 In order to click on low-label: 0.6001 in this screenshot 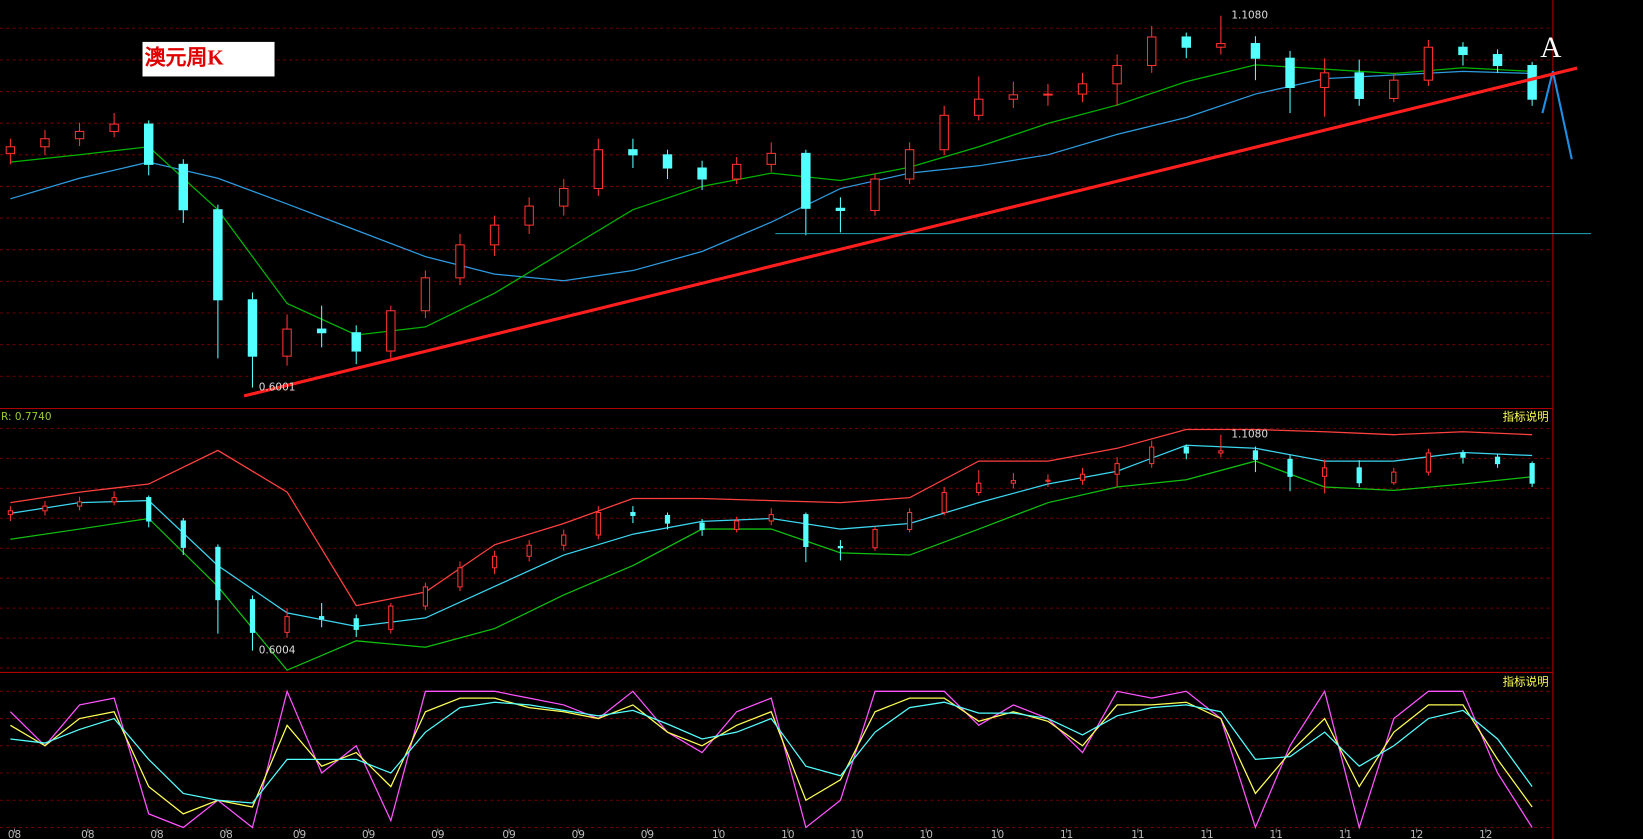, I will do `click(277, 388)`.